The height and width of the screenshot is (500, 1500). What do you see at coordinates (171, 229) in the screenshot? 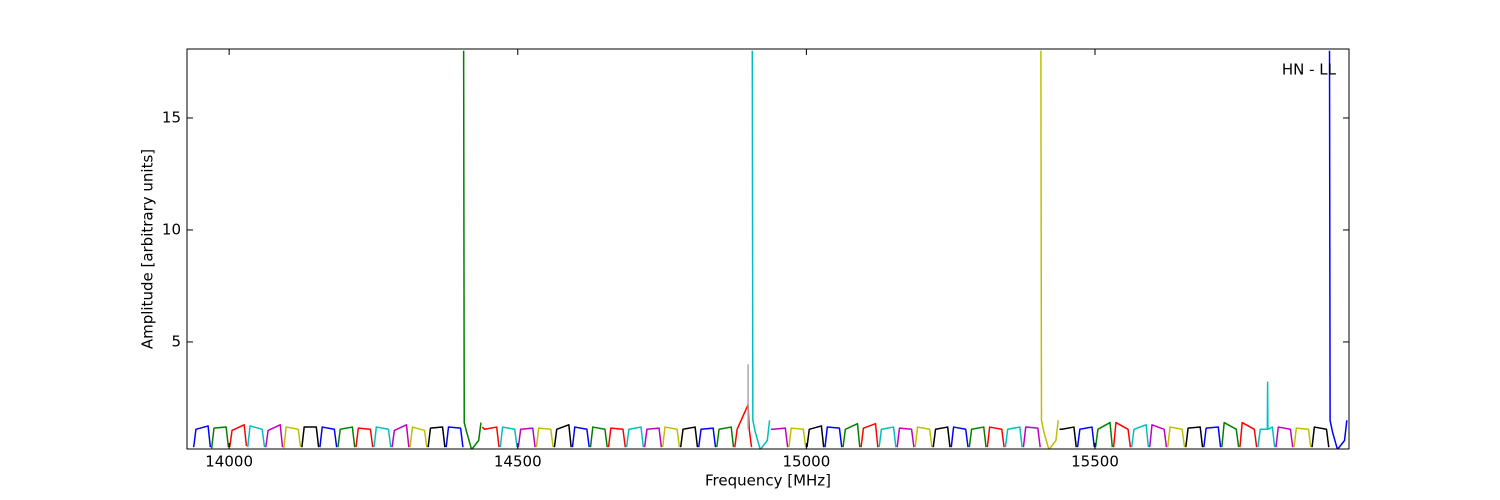
I see `y-tick-label: 10` at bounding box center [171, 229].